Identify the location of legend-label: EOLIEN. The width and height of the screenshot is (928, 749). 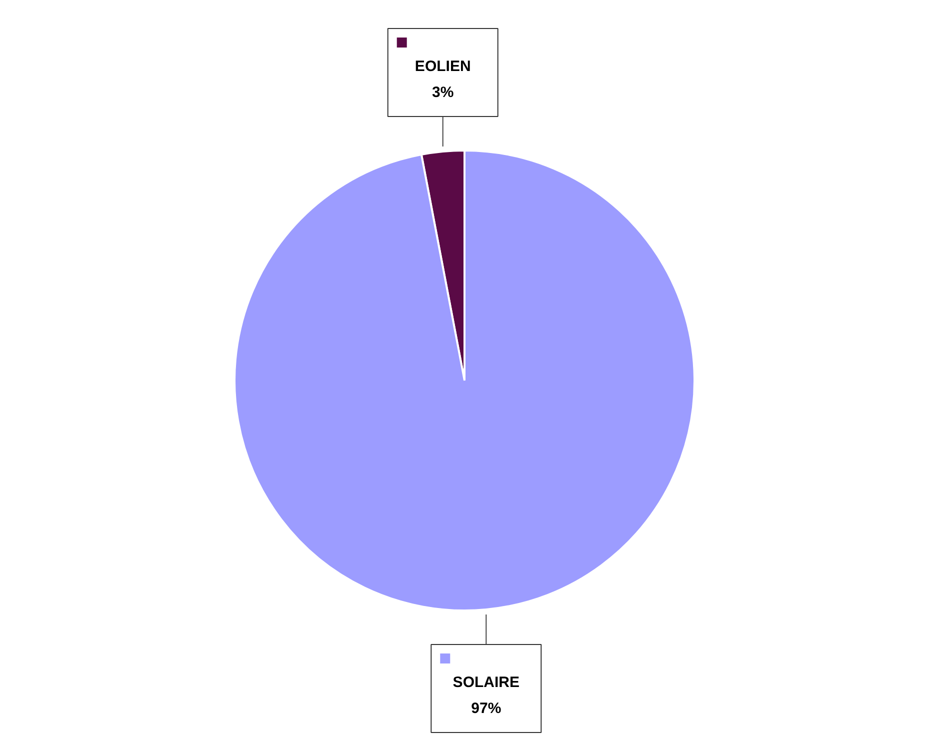
(442, 67).